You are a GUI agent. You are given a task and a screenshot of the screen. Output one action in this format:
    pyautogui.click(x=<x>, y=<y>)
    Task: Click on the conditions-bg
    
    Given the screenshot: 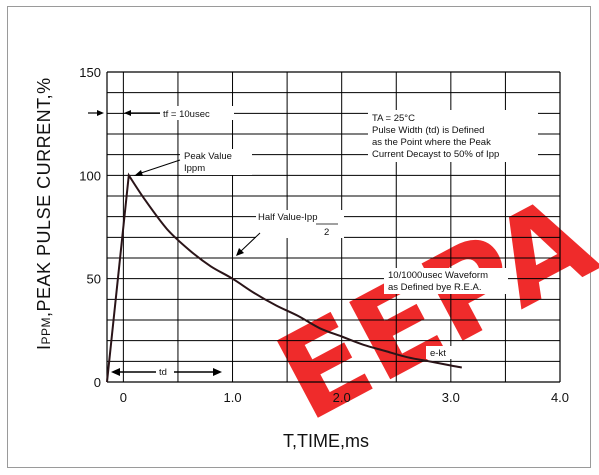 What is the action you would take?
    pyautogui.click(x=453, y=136)
    